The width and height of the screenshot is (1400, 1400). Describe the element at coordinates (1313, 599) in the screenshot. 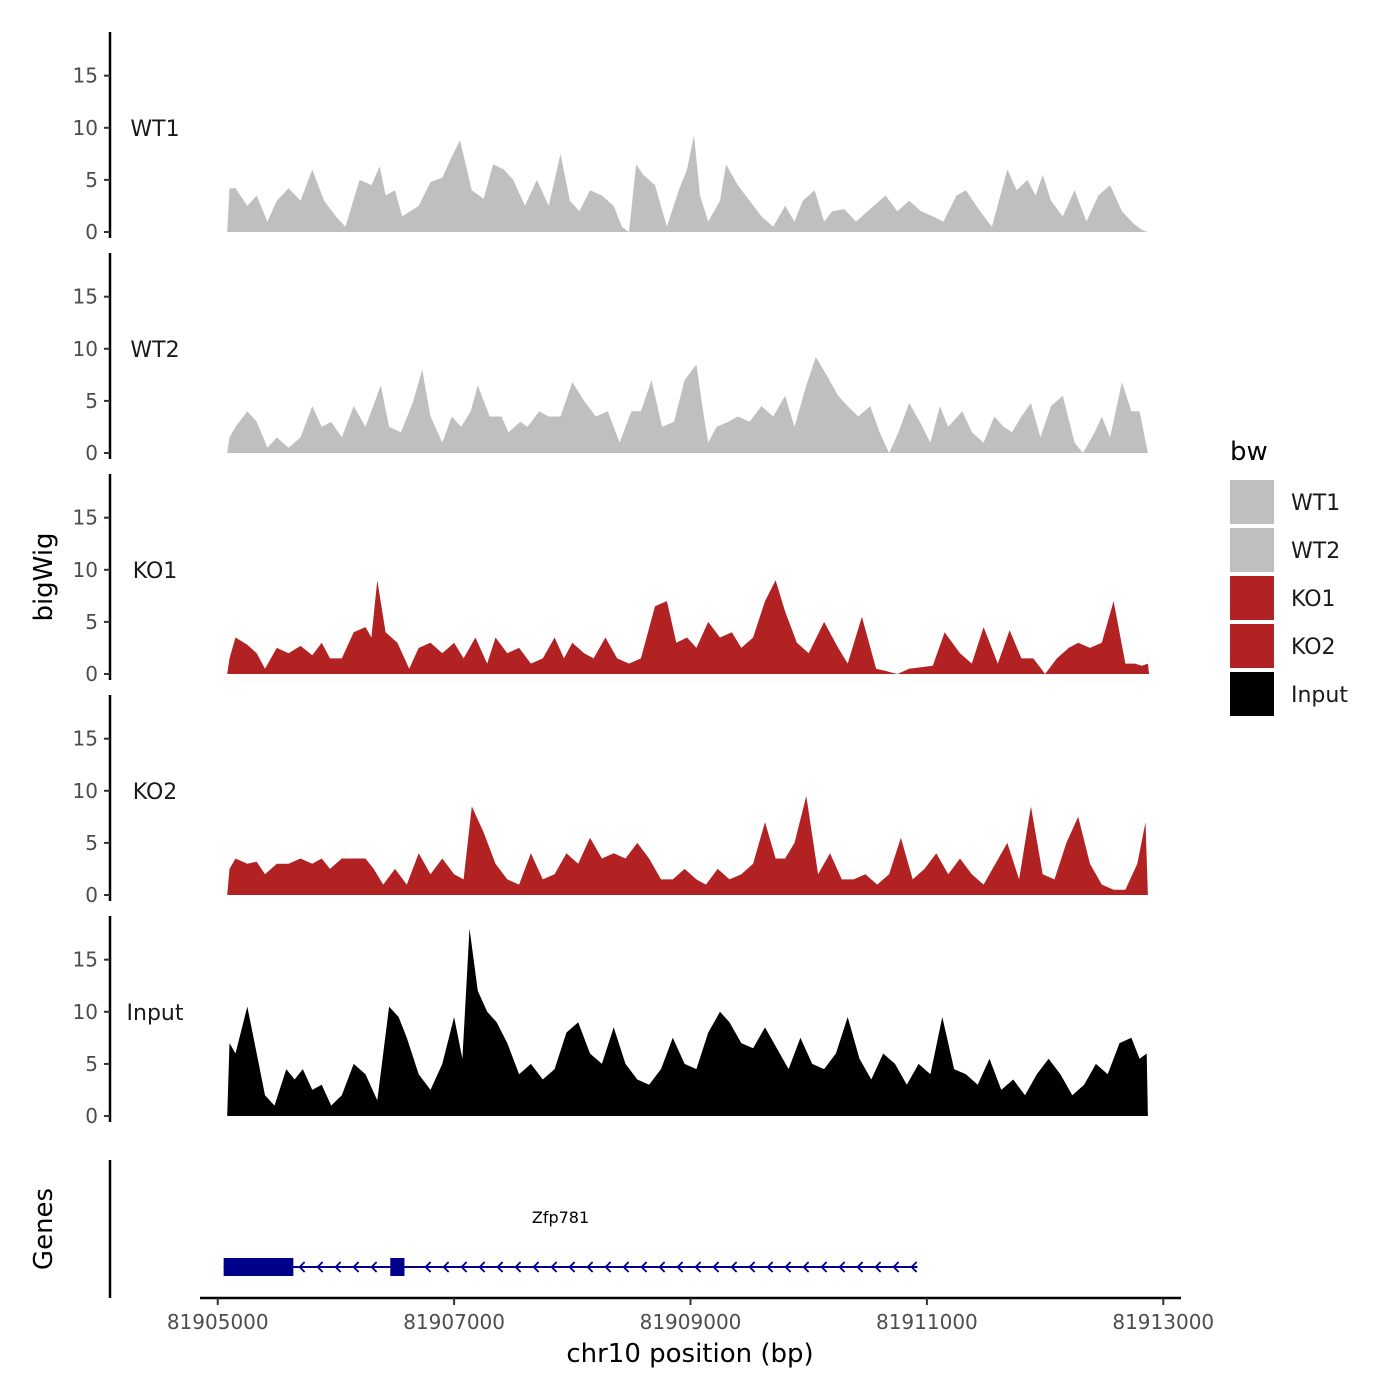

I see `legend-label-ko1: KO1` at that location.